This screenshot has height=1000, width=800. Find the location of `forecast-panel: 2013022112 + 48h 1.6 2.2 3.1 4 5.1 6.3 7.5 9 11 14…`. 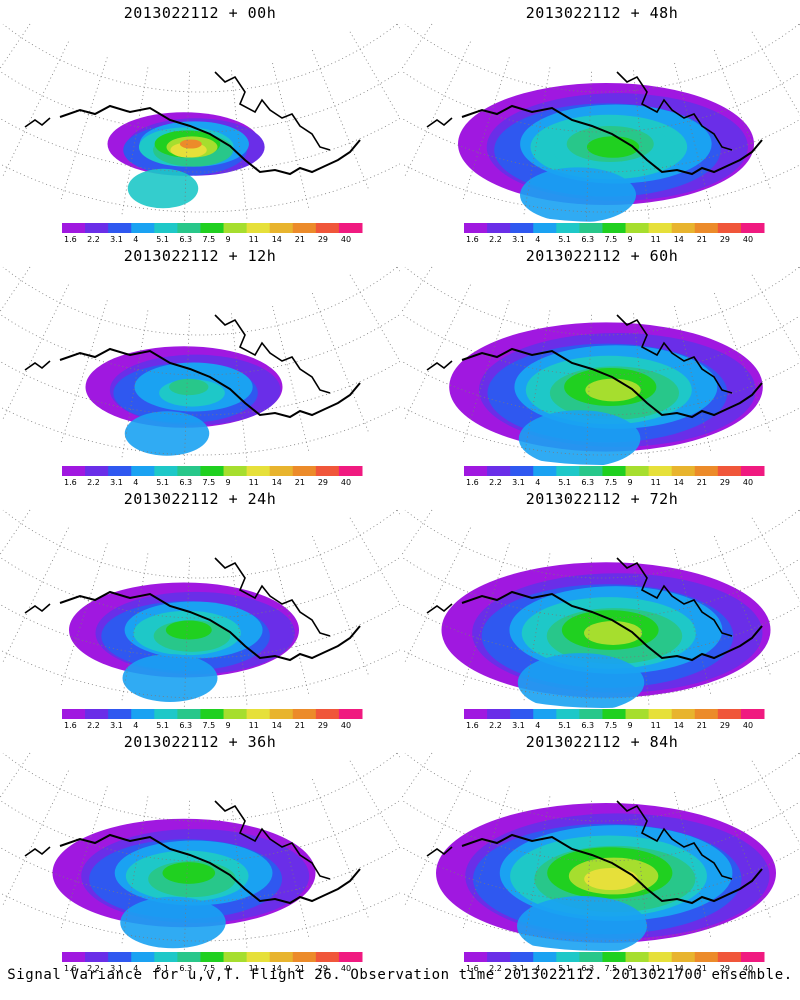

forecast-panel: 2013022112 + 48h 1.6 2.2 3.1 4 5.1 6.3 7.5 9 11 14… is located at coordinates (601, 122).